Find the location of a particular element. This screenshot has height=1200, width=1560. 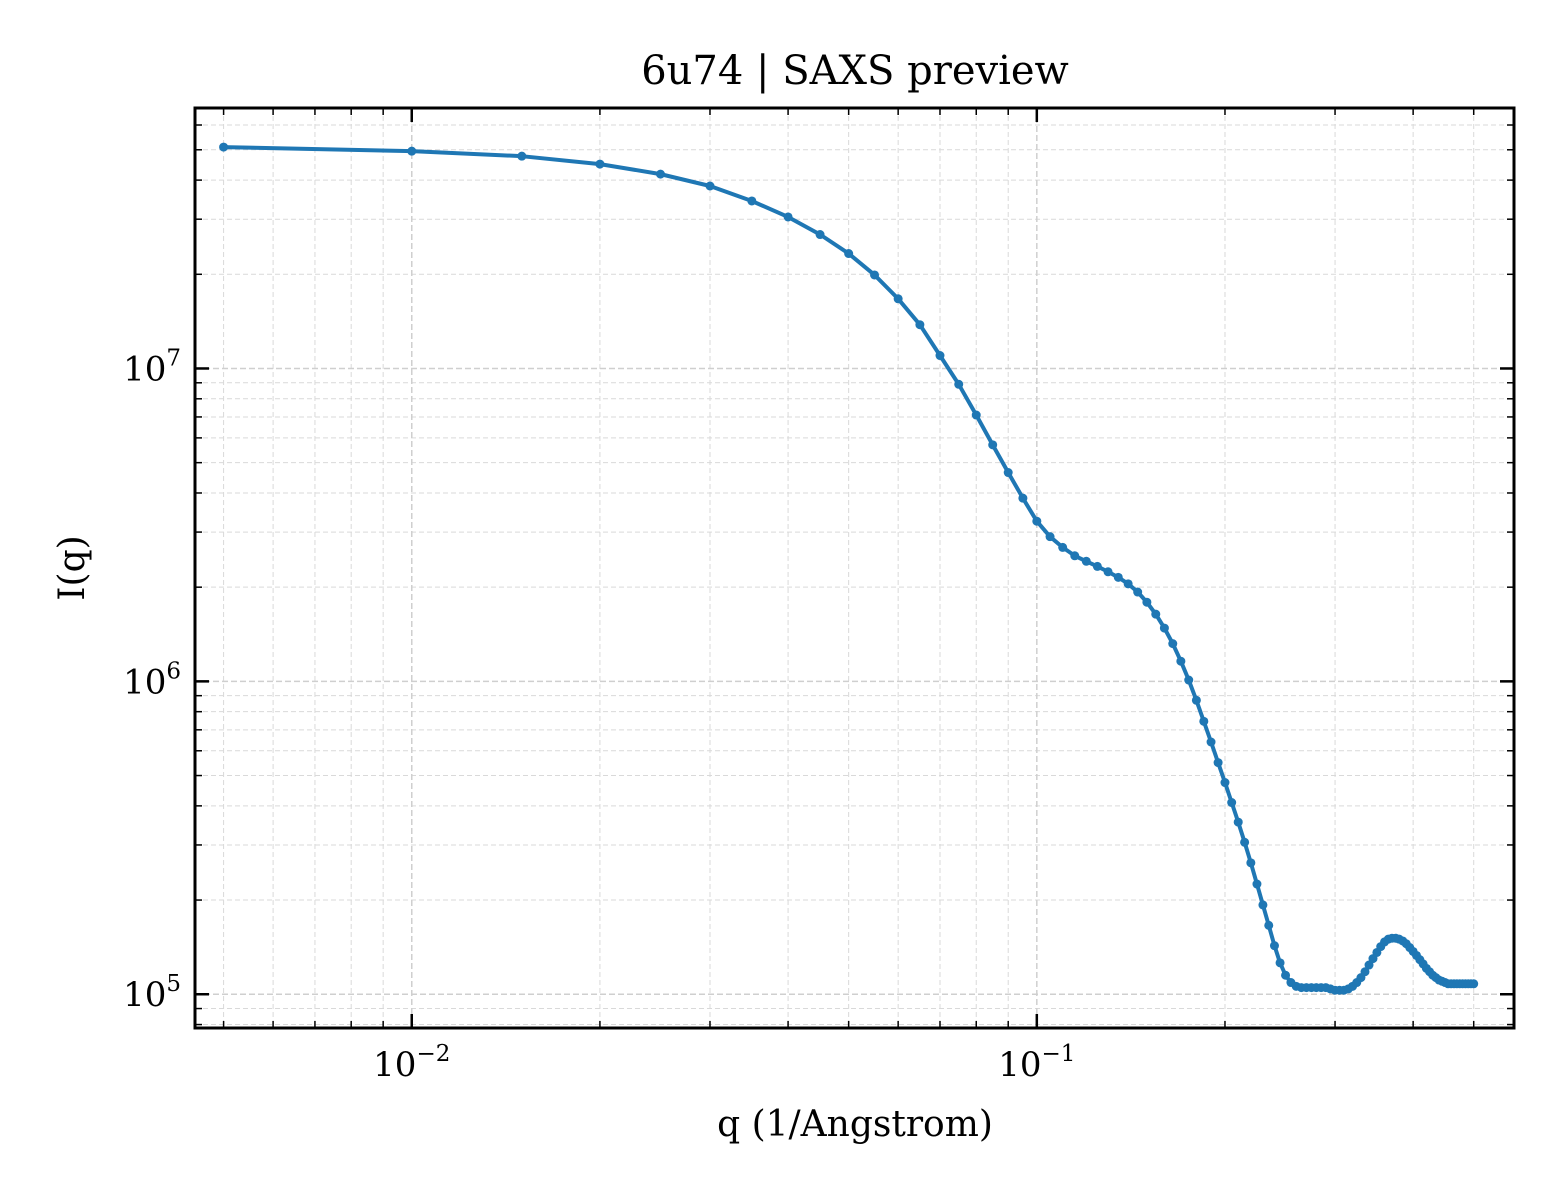

y-axis-label: I(q) is located at coordinates (72, 567).